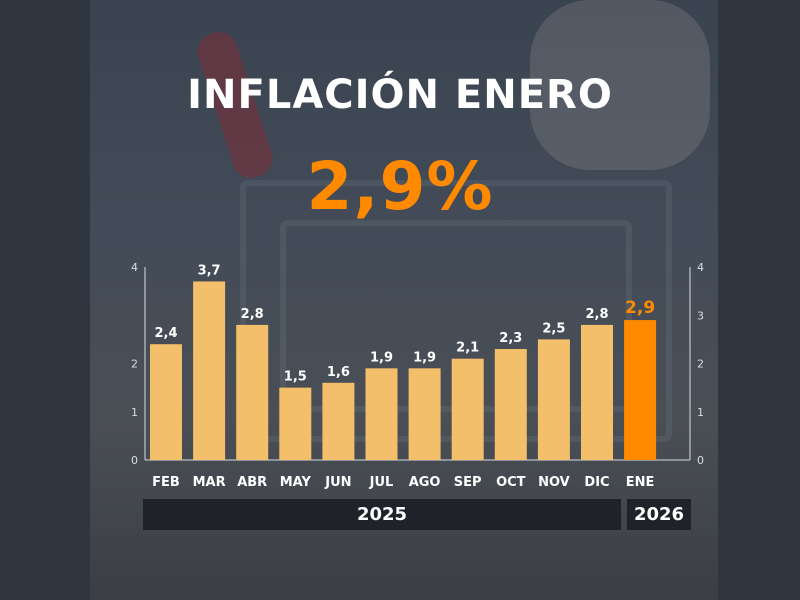  What do you see at coordinates (400, 95) in the screenshot?
I see `chart-title: INFLACIÓN ENERO` at bounding box center [400, 95].